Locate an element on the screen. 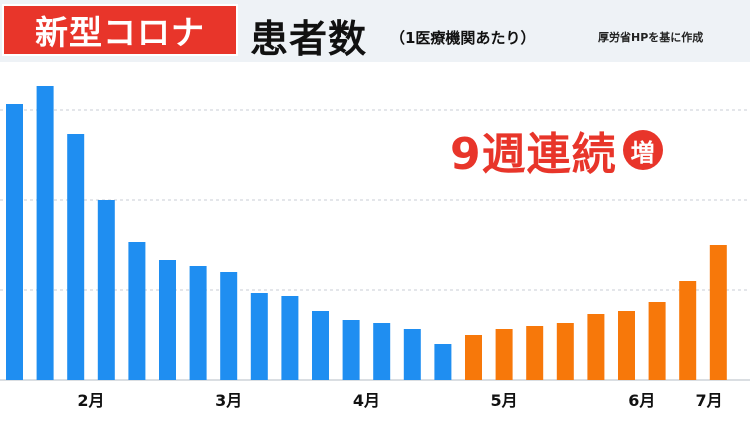 This screenshot has height=425, width=750. month-label: 5月 is located at coordinates (504, 400).